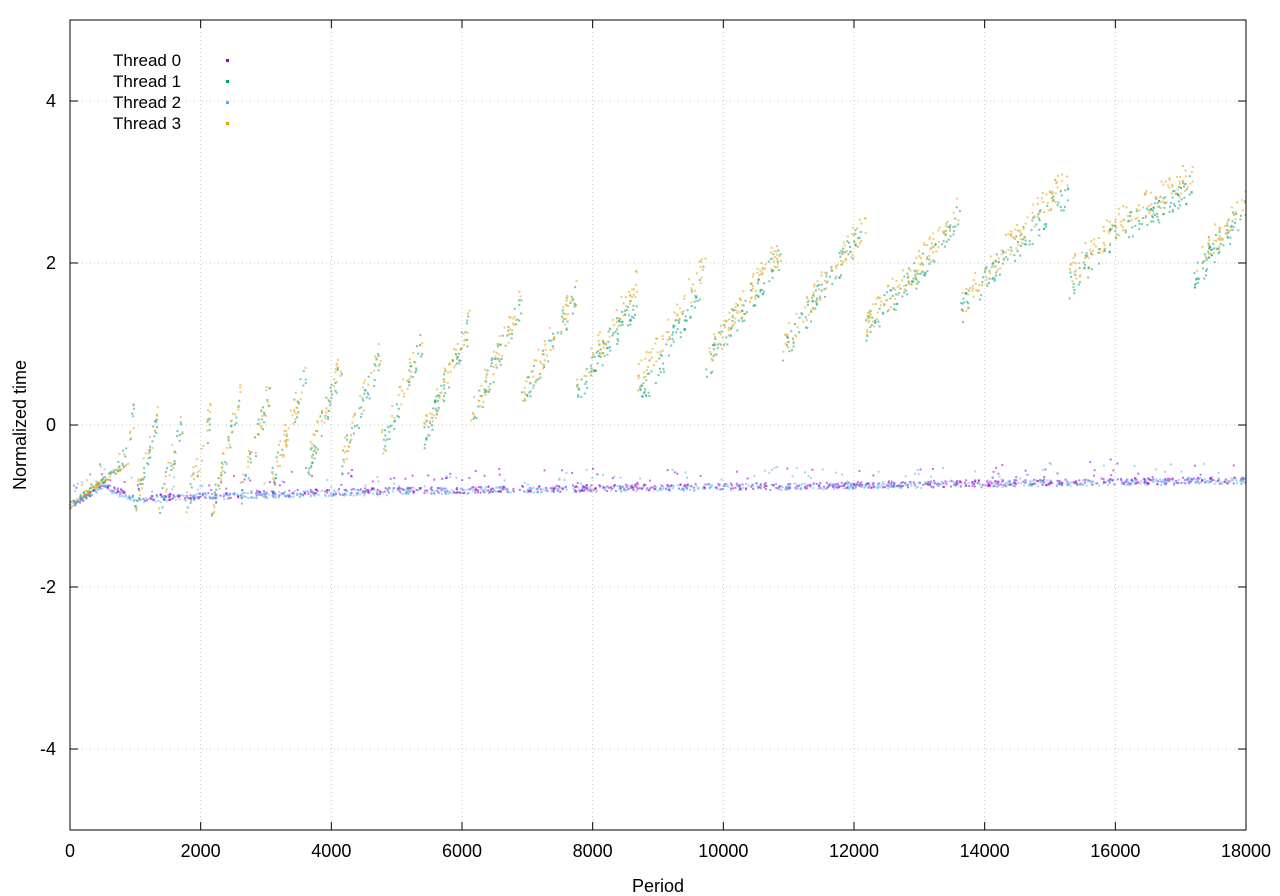 The image size is (1280, 896). Describe the element at coordinates (51, 425) in the screenshot. I see `y-tick-label: 0` at that location.